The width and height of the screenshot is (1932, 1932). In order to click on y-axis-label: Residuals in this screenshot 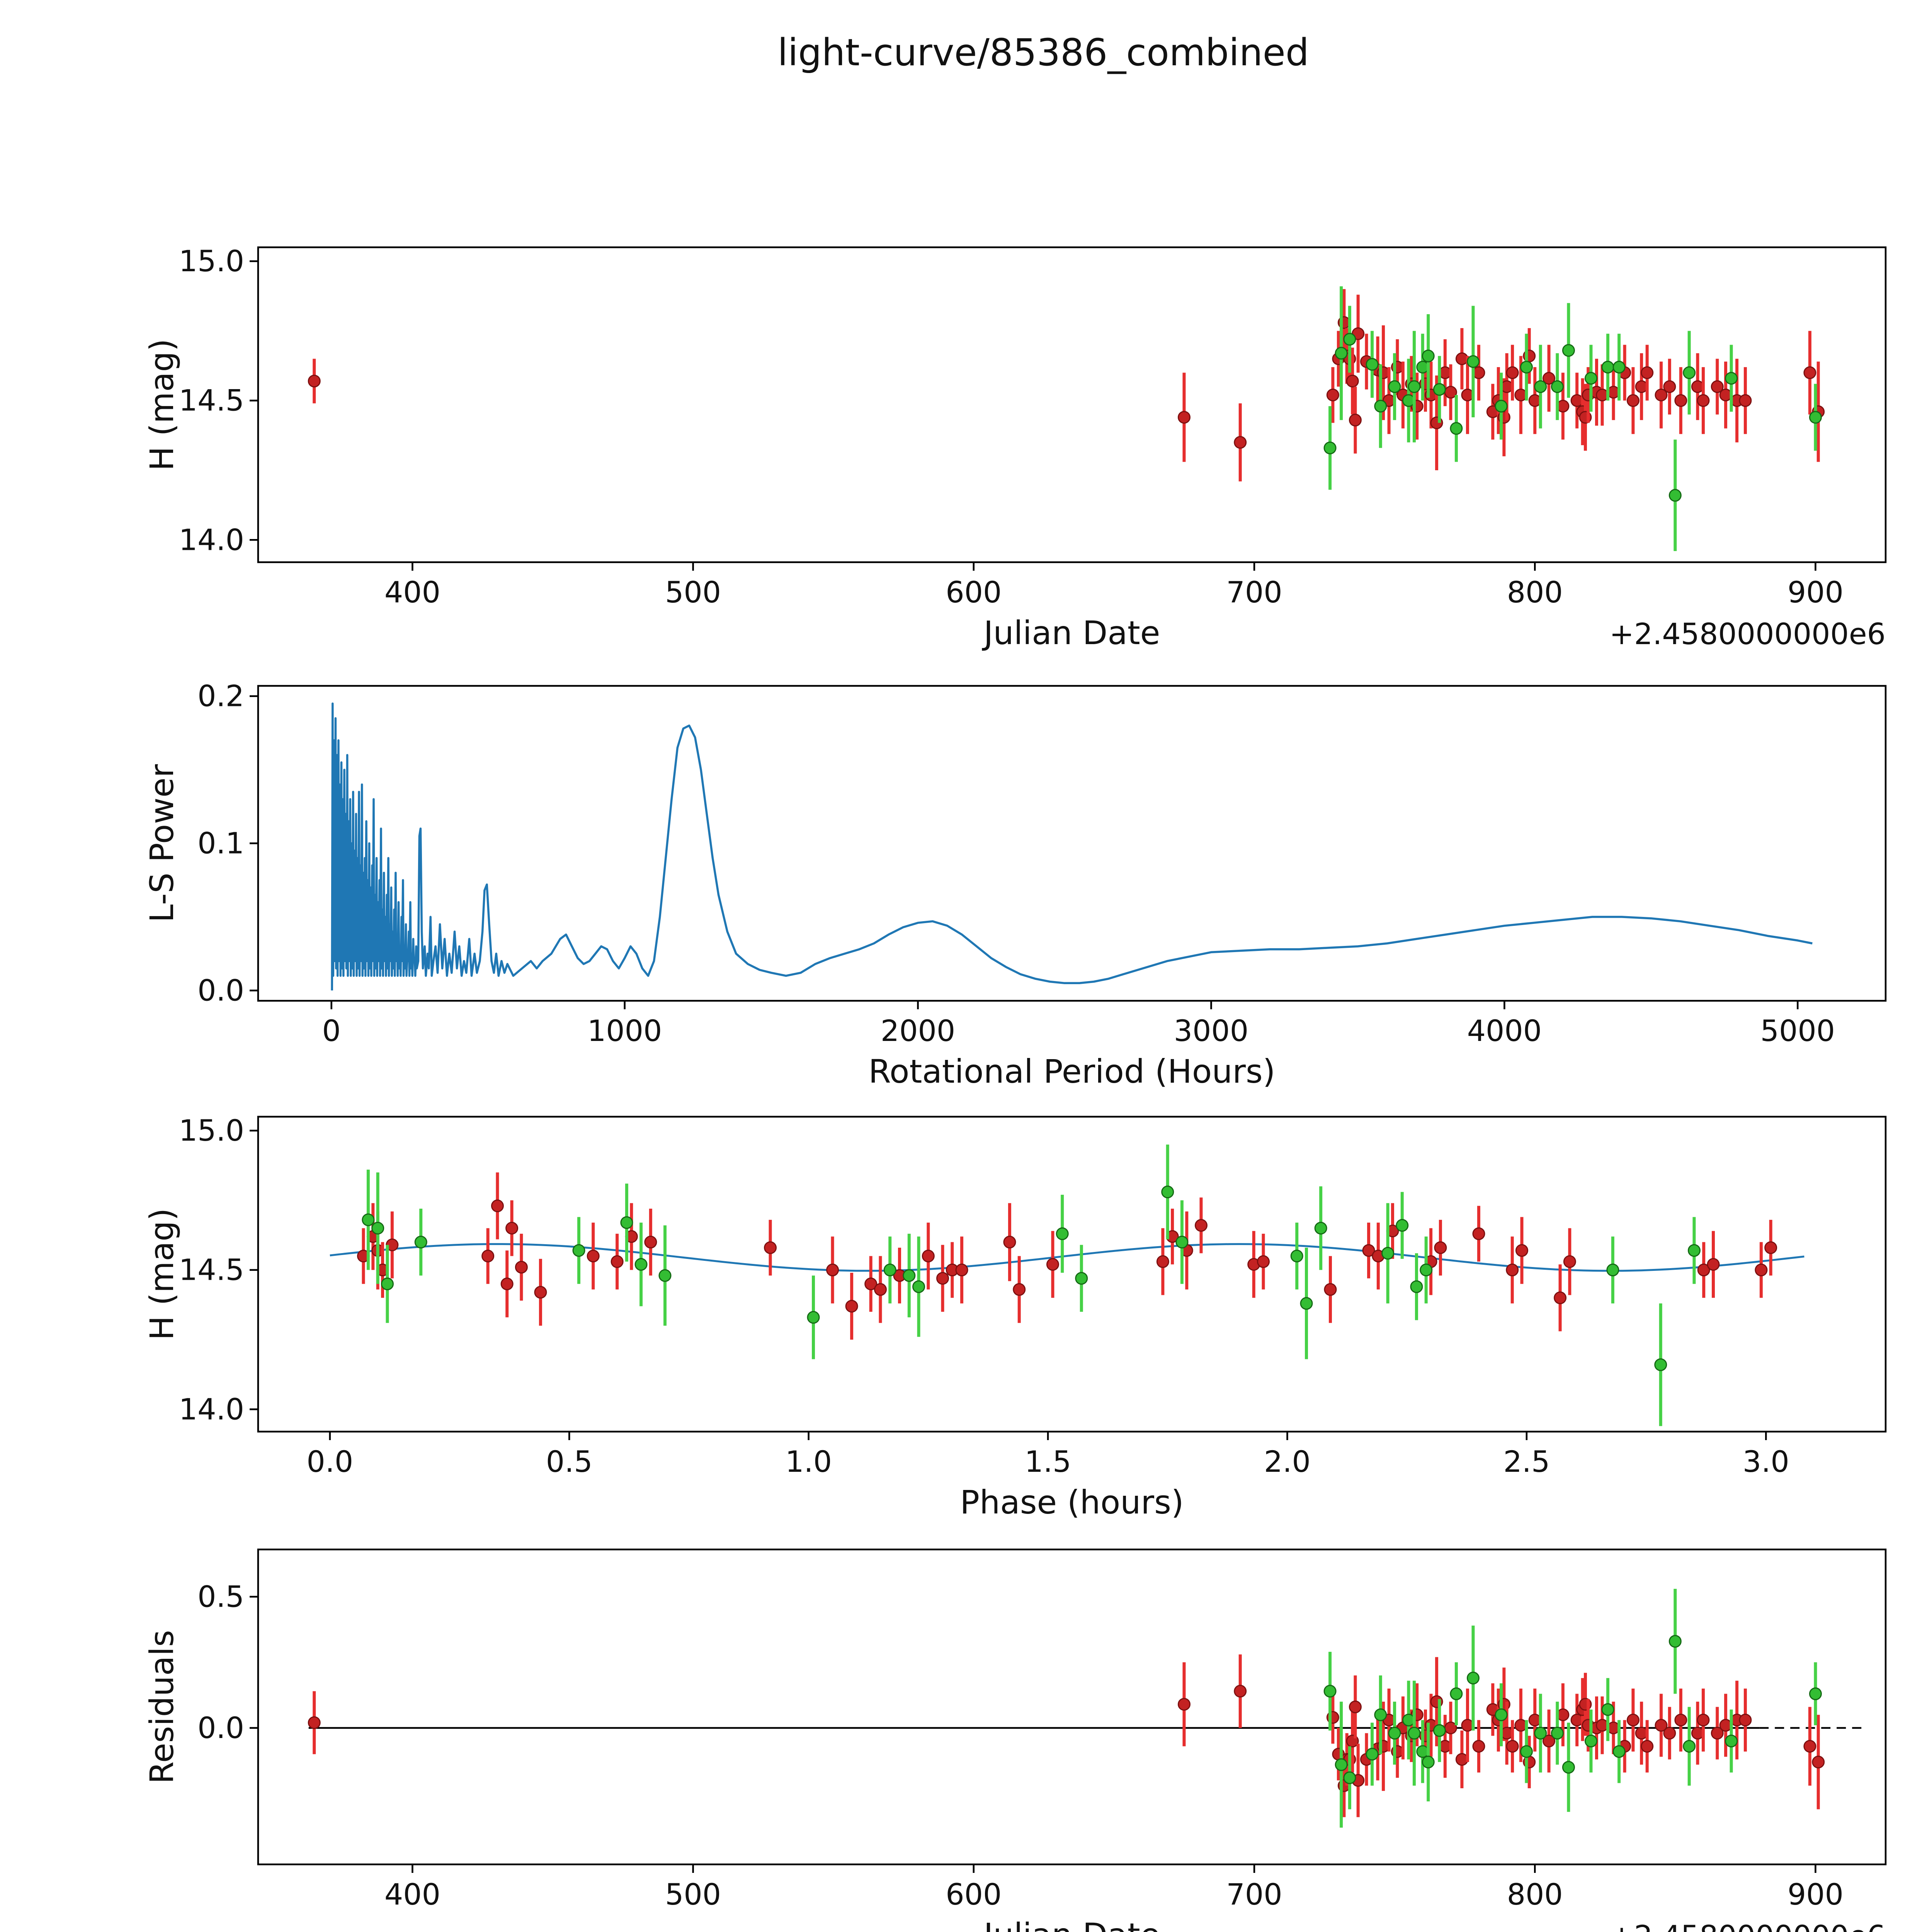, I will do `click(162, 1707)`.